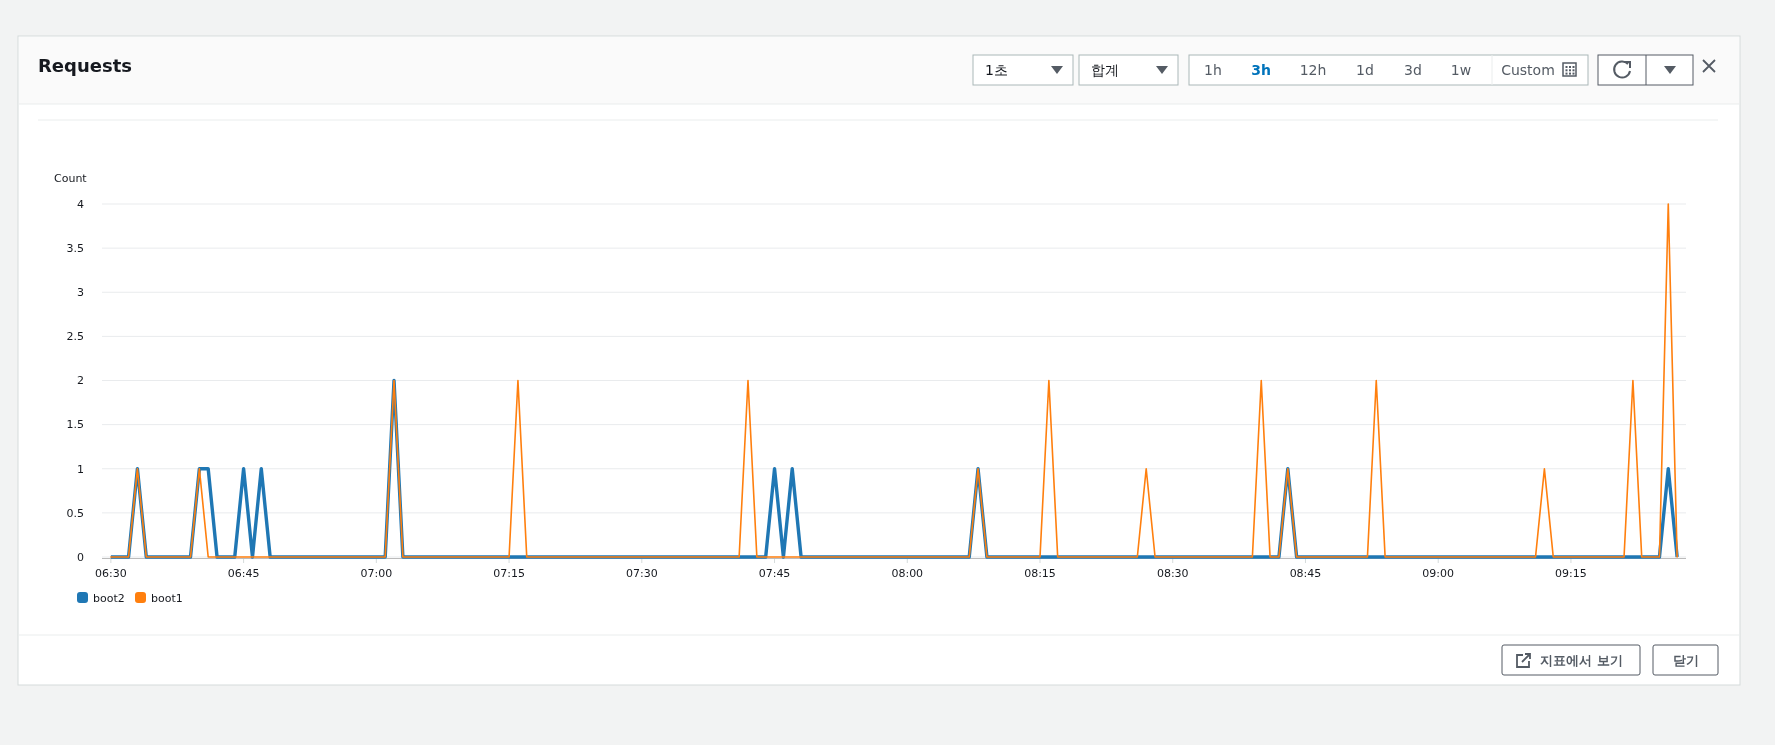 The width and height of the screenshot is (1775, 745). What do you see at coordinates (80, 204) in the screenshot?
I see `y-tick-label: 4` at bounding box center [80, 204].